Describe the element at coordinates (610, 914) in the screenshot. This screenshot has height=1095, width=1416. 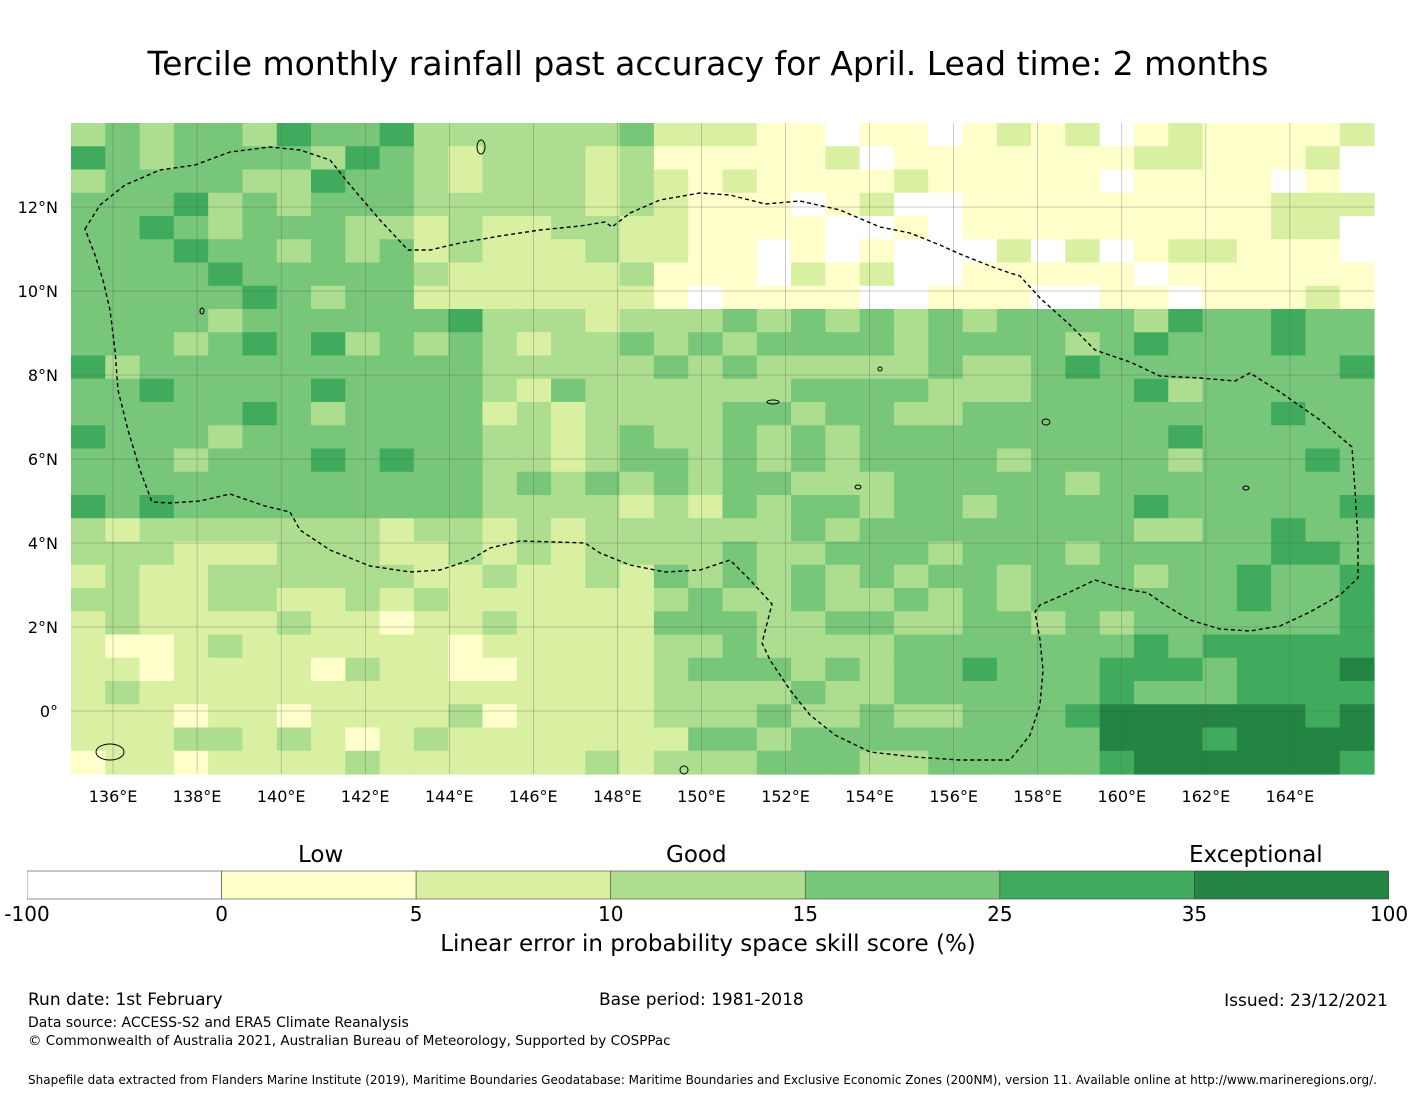
I see `colorbar-tick-label: 10` at that location.